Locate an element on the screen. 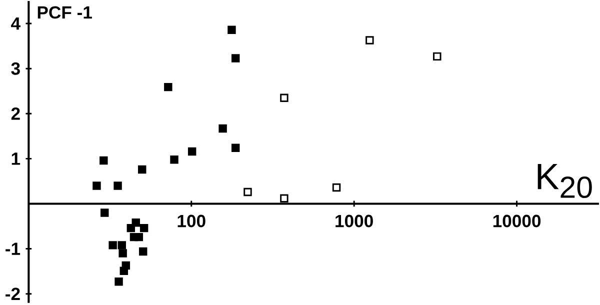  y-tick-label: 3 is located at coordinates (15, 68).